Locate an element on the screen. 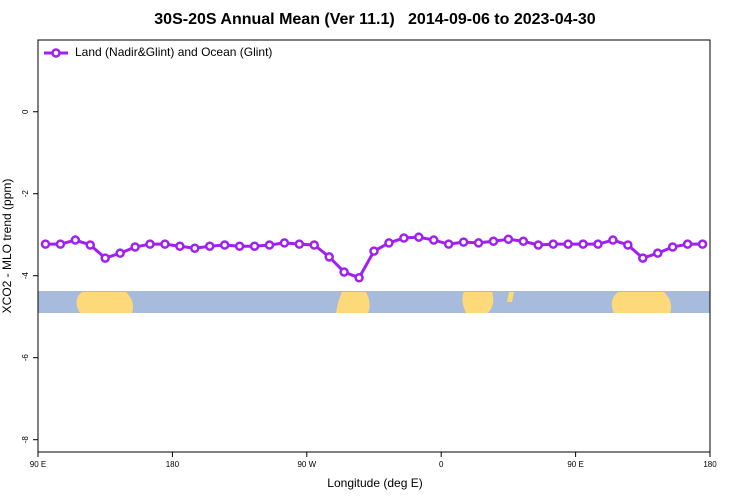 The height and width of the screenshot is (500, 750). legend-marker is located at coordinates (56, 53).